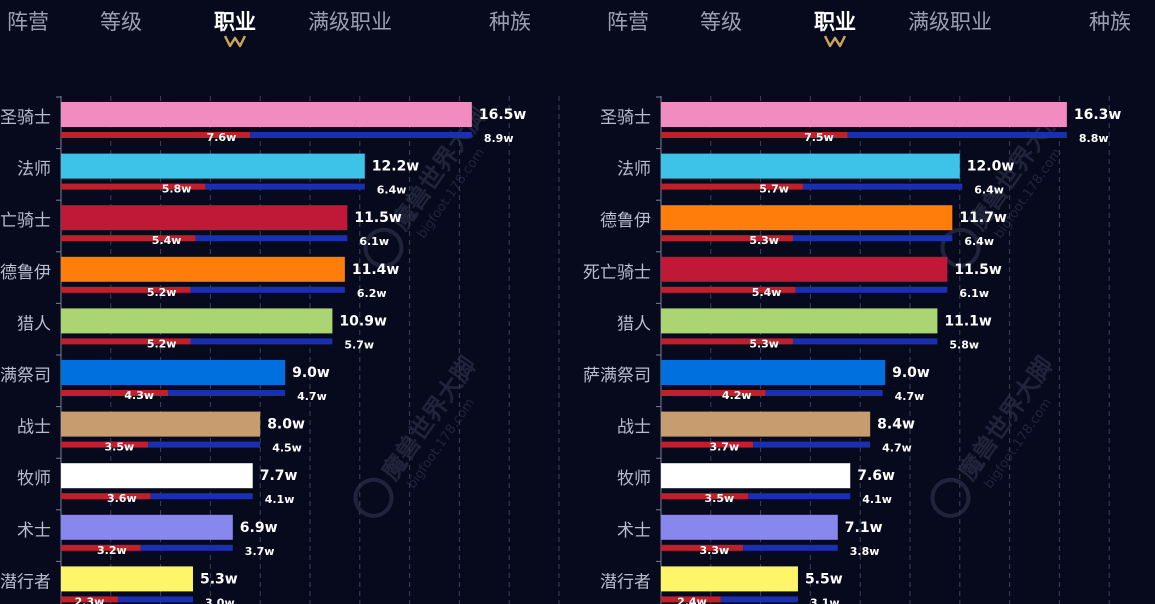 The width and height of the screenshot is (1155, 604). Describe the element at coordinates (1098, 115) in the screenshot. I see `total-value-label: 16.3w` at that location.